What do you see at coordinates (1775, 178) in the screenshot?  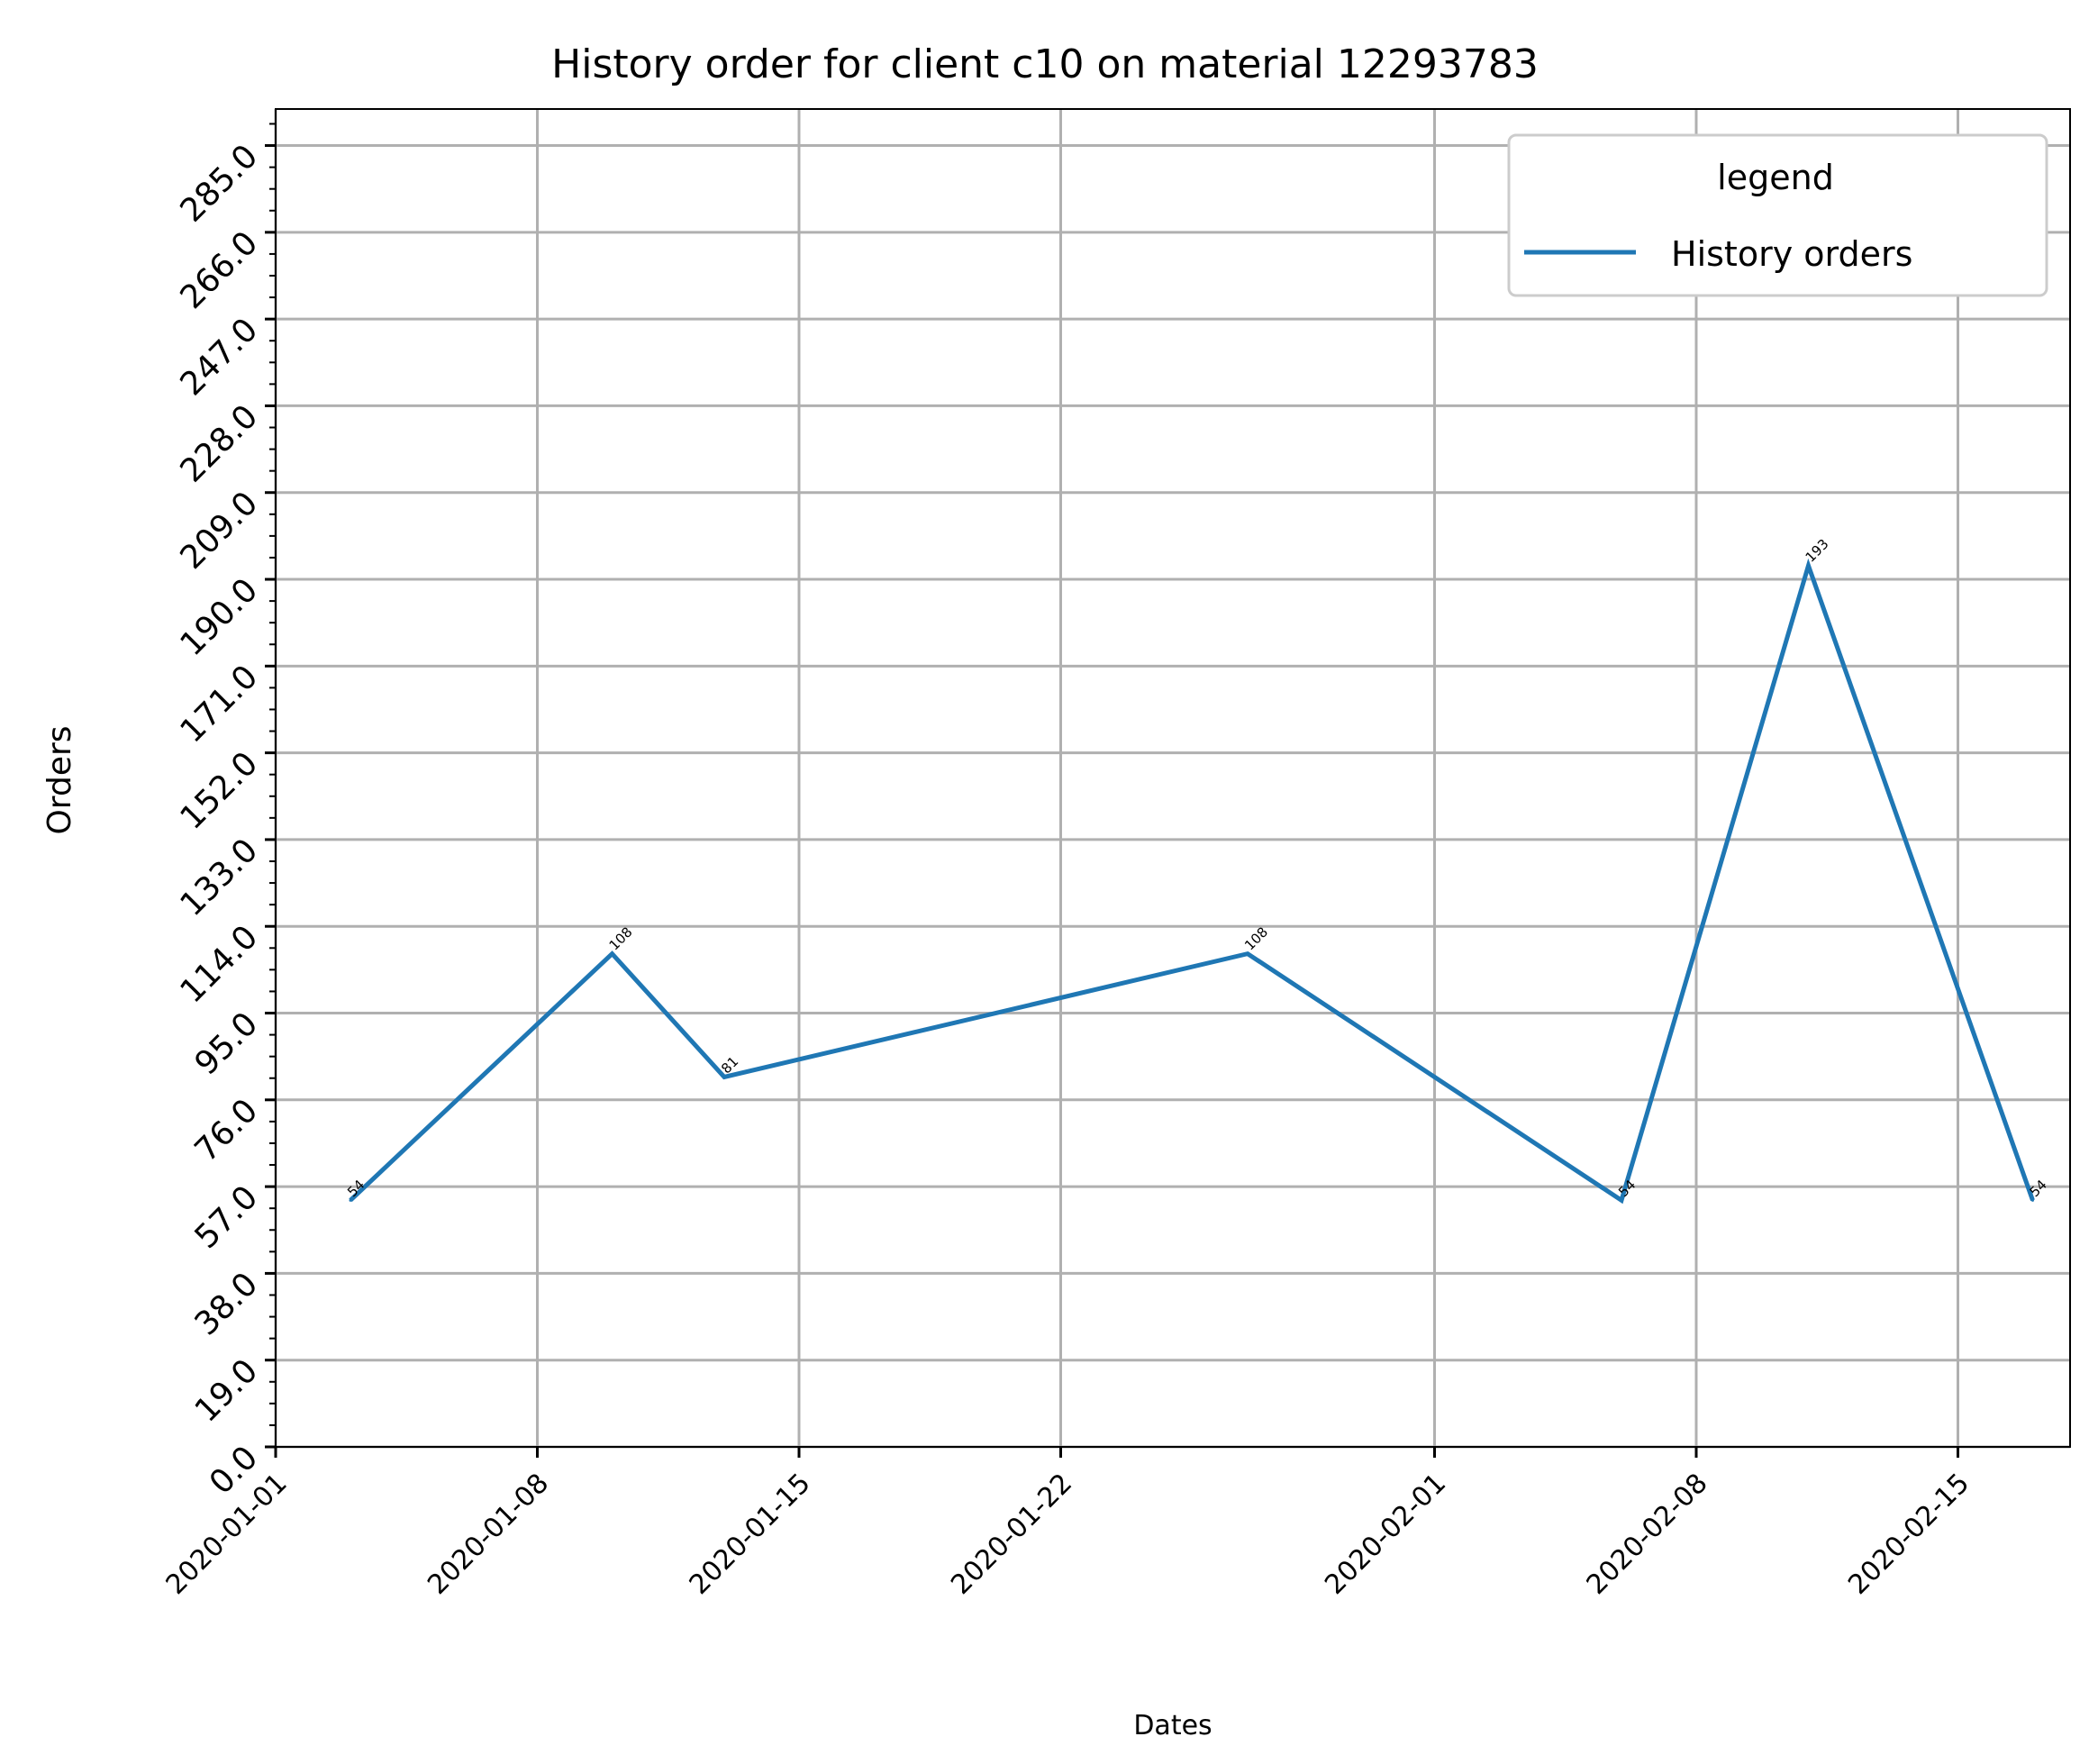 I see `legend-title: legend` at bounding box center [1775, 178].